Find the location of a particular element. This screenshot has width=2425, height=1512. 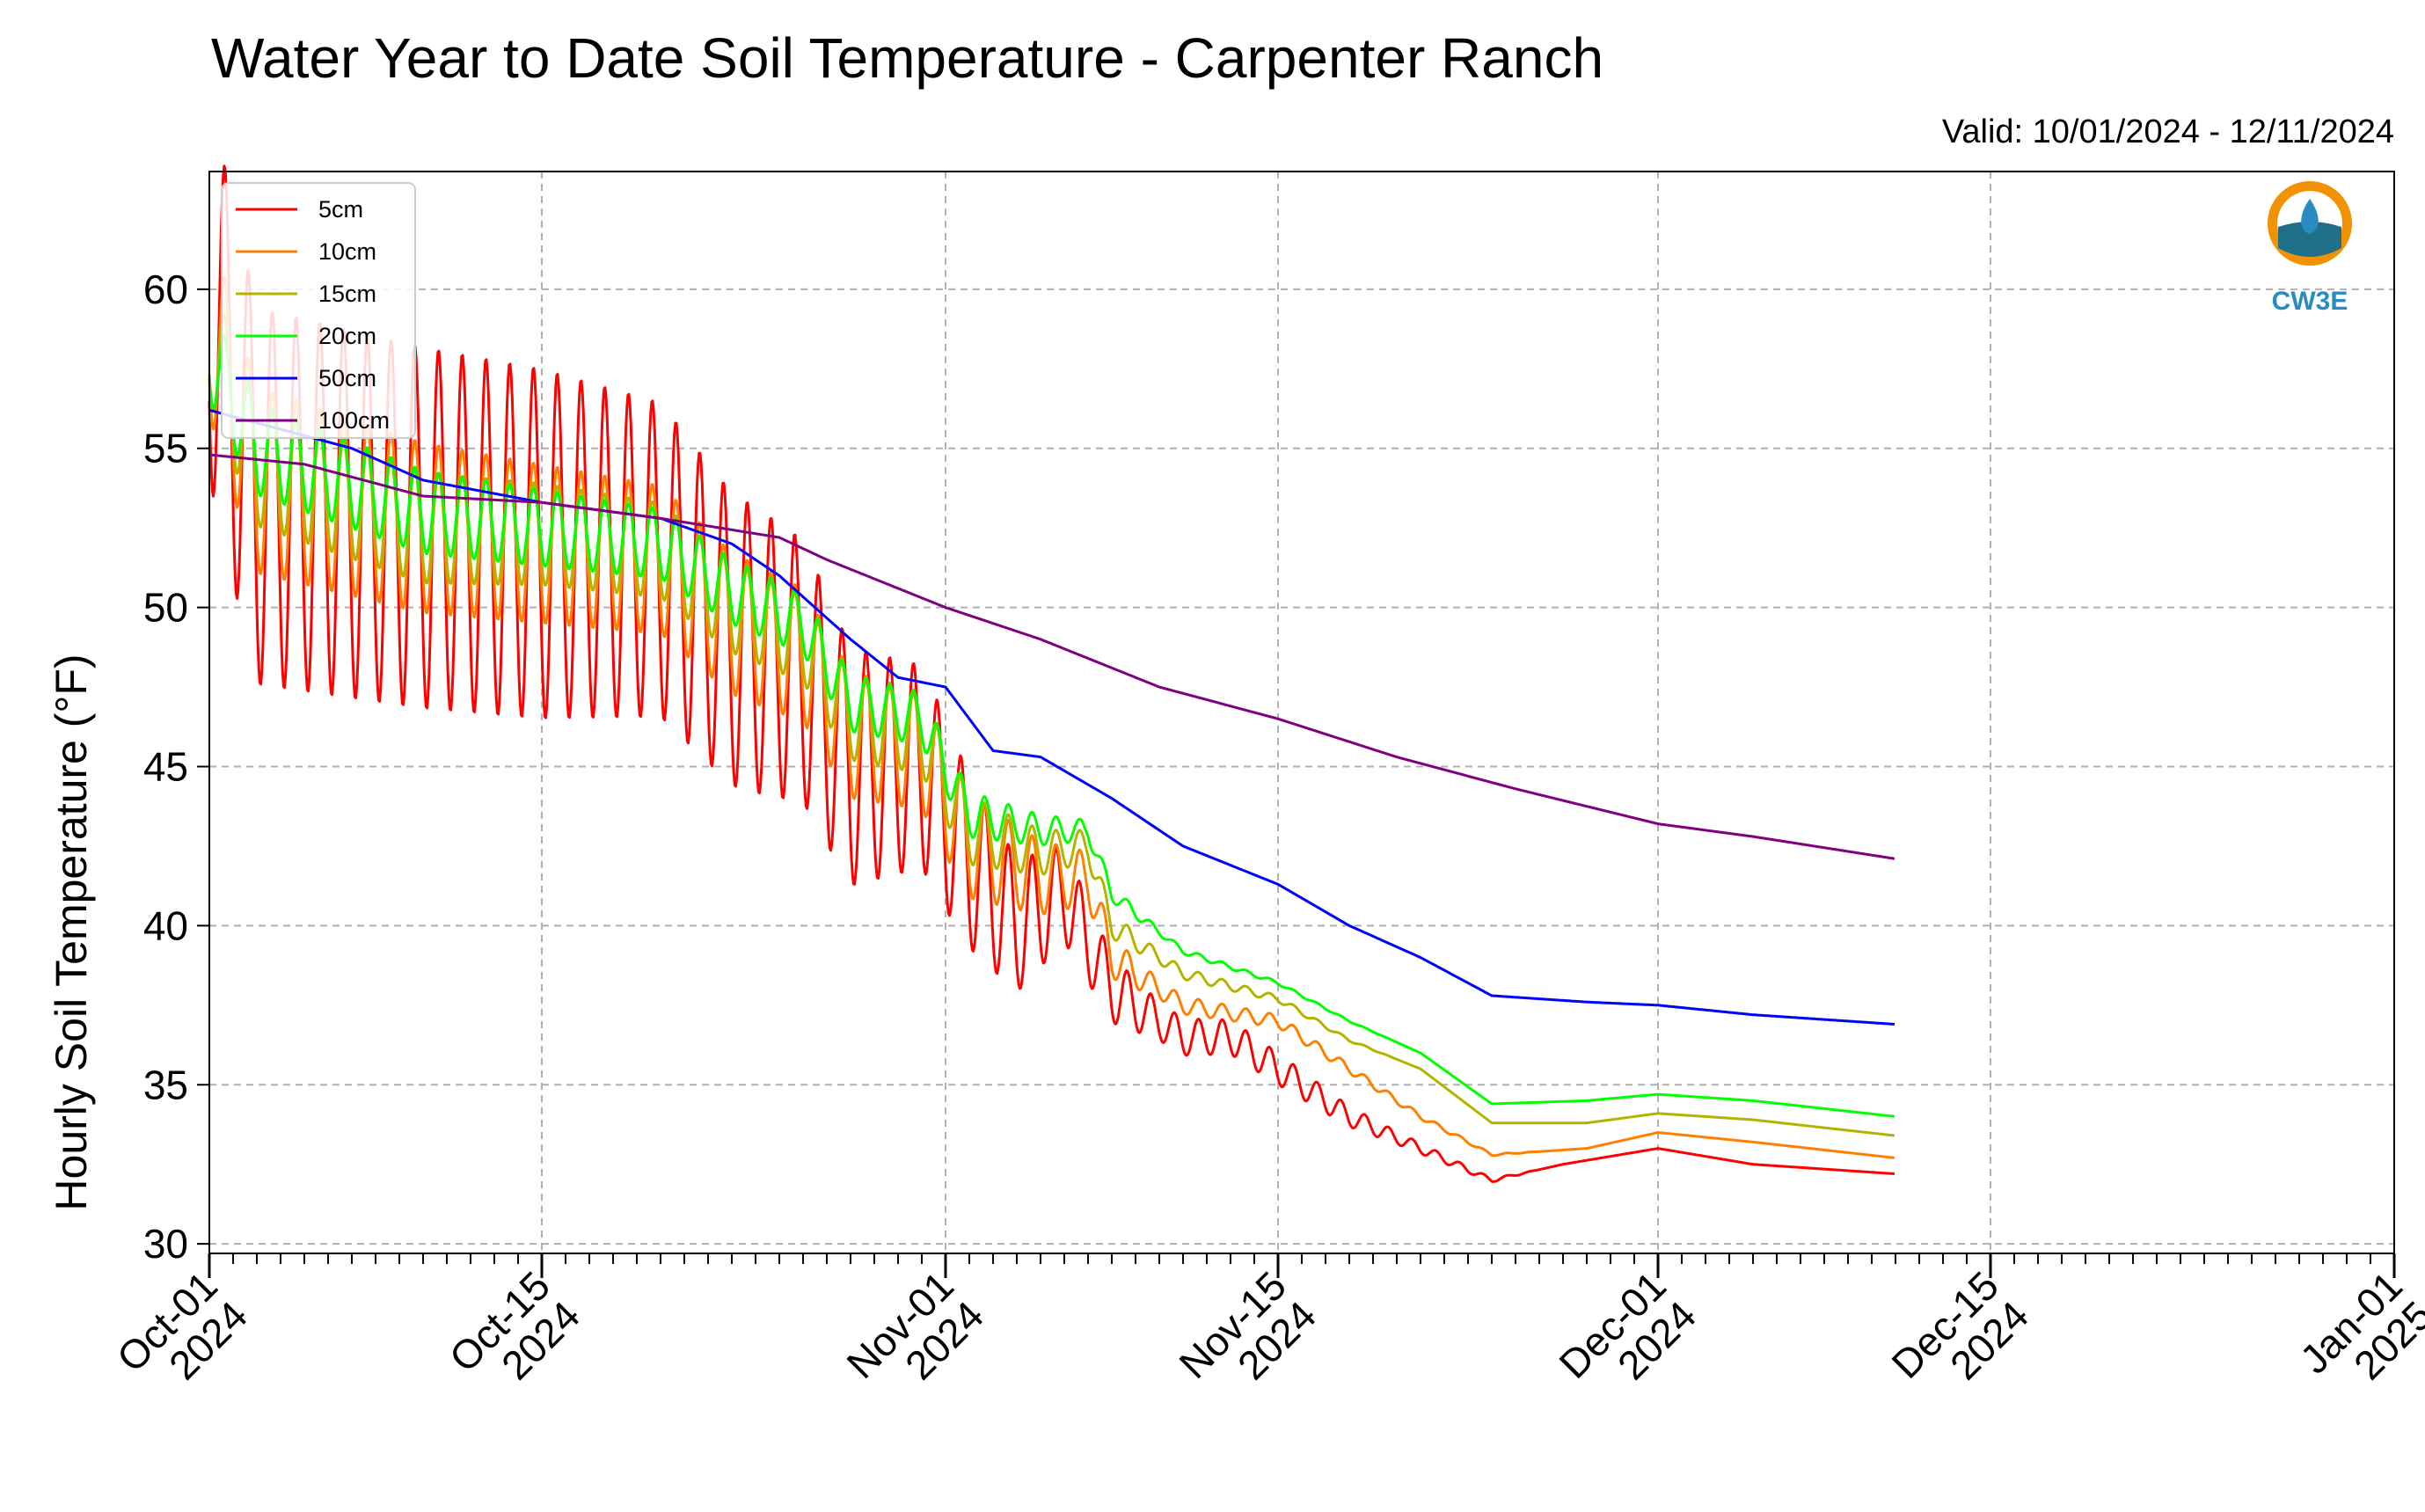

legend-label-100cm: 100cm is located at coordinates (354, 420).